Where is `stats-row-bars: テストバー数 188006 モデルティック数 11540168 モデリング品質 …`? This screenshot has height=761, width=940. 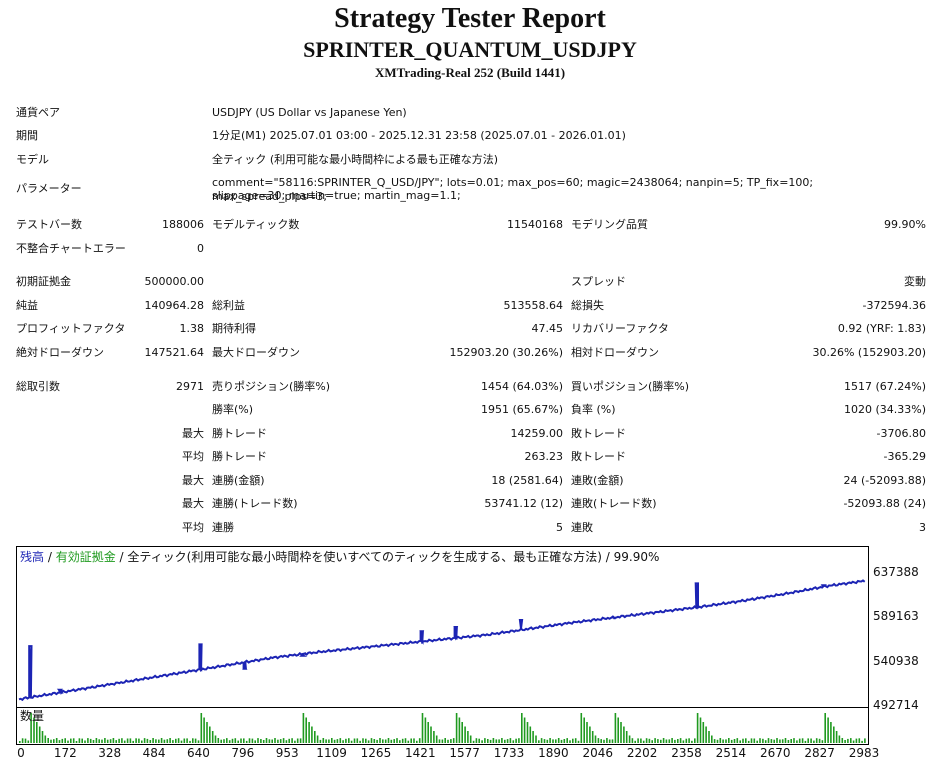 stats-row-bars: テストバー数 188006 モデルティック数 11540168 モデリング品質 … is located at coordinates (470, 225).